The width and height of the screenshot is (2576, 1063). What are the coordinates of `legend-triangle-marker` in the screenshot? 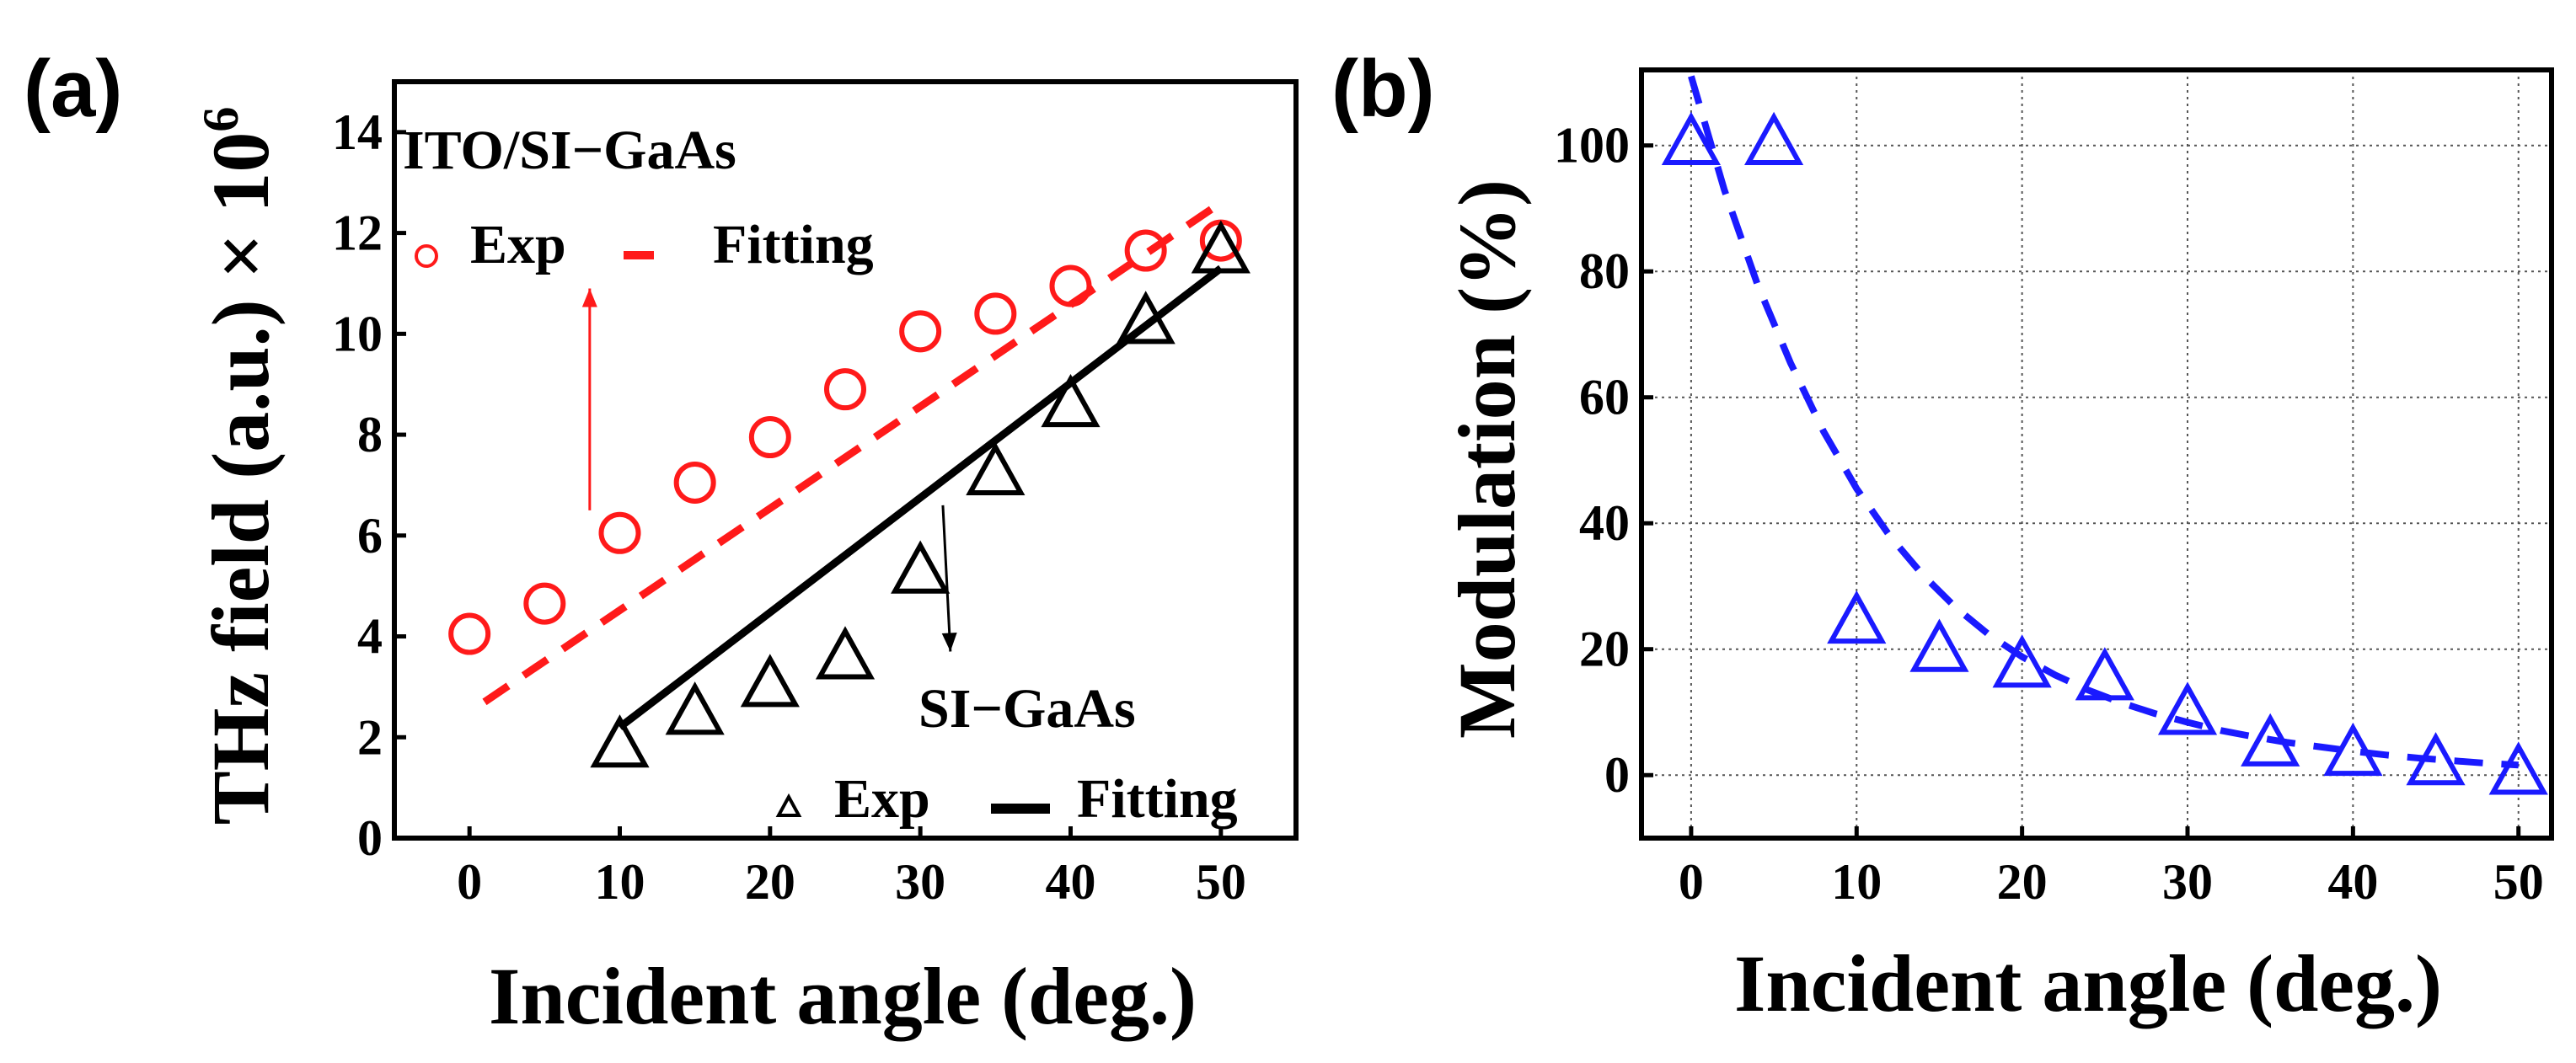 It's located at (788, 805).